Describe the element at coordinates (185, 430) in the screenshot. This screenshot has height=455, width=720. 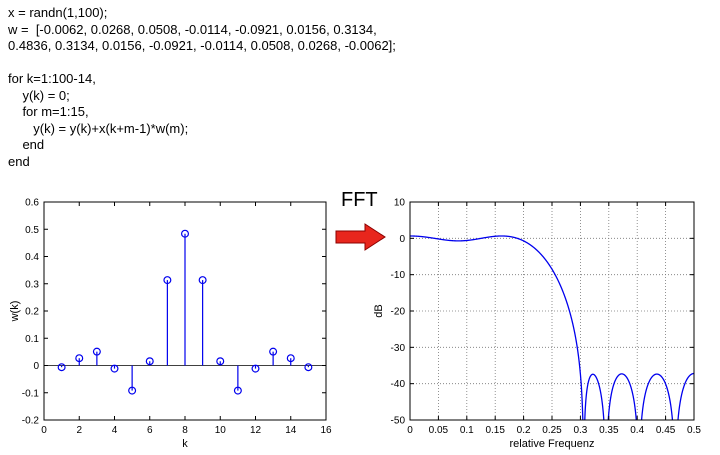
I see `svg-text: 8` at that location.